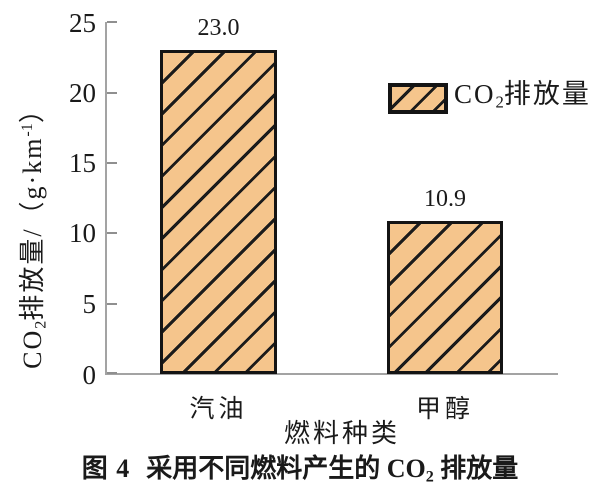 The image size is (600, 494). I want to click on legend: CO2排放量, so click(489, 96).